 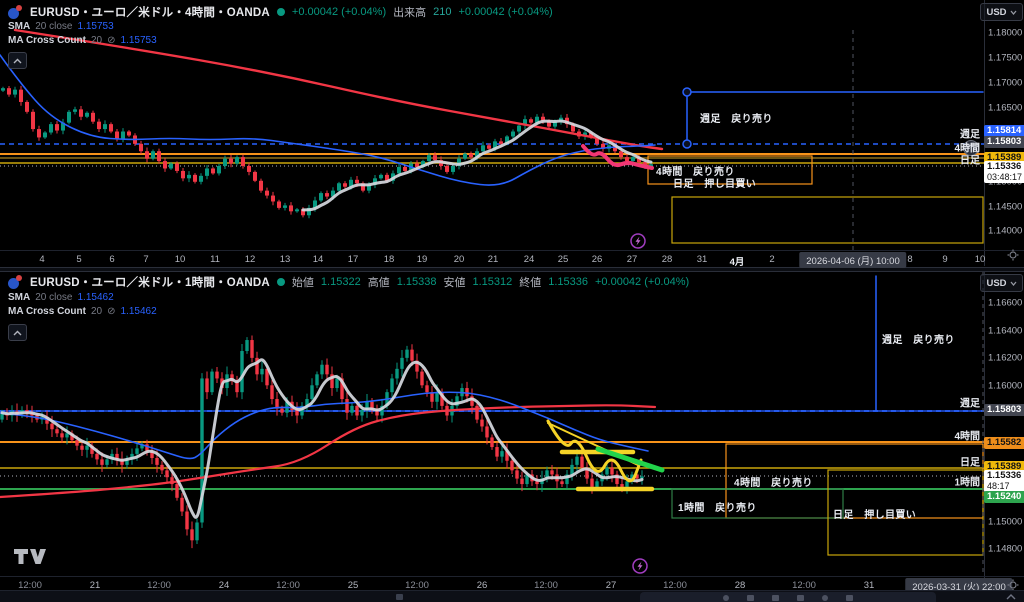 I want to click on low-value: 1.15312, so click(x=492, y=282).